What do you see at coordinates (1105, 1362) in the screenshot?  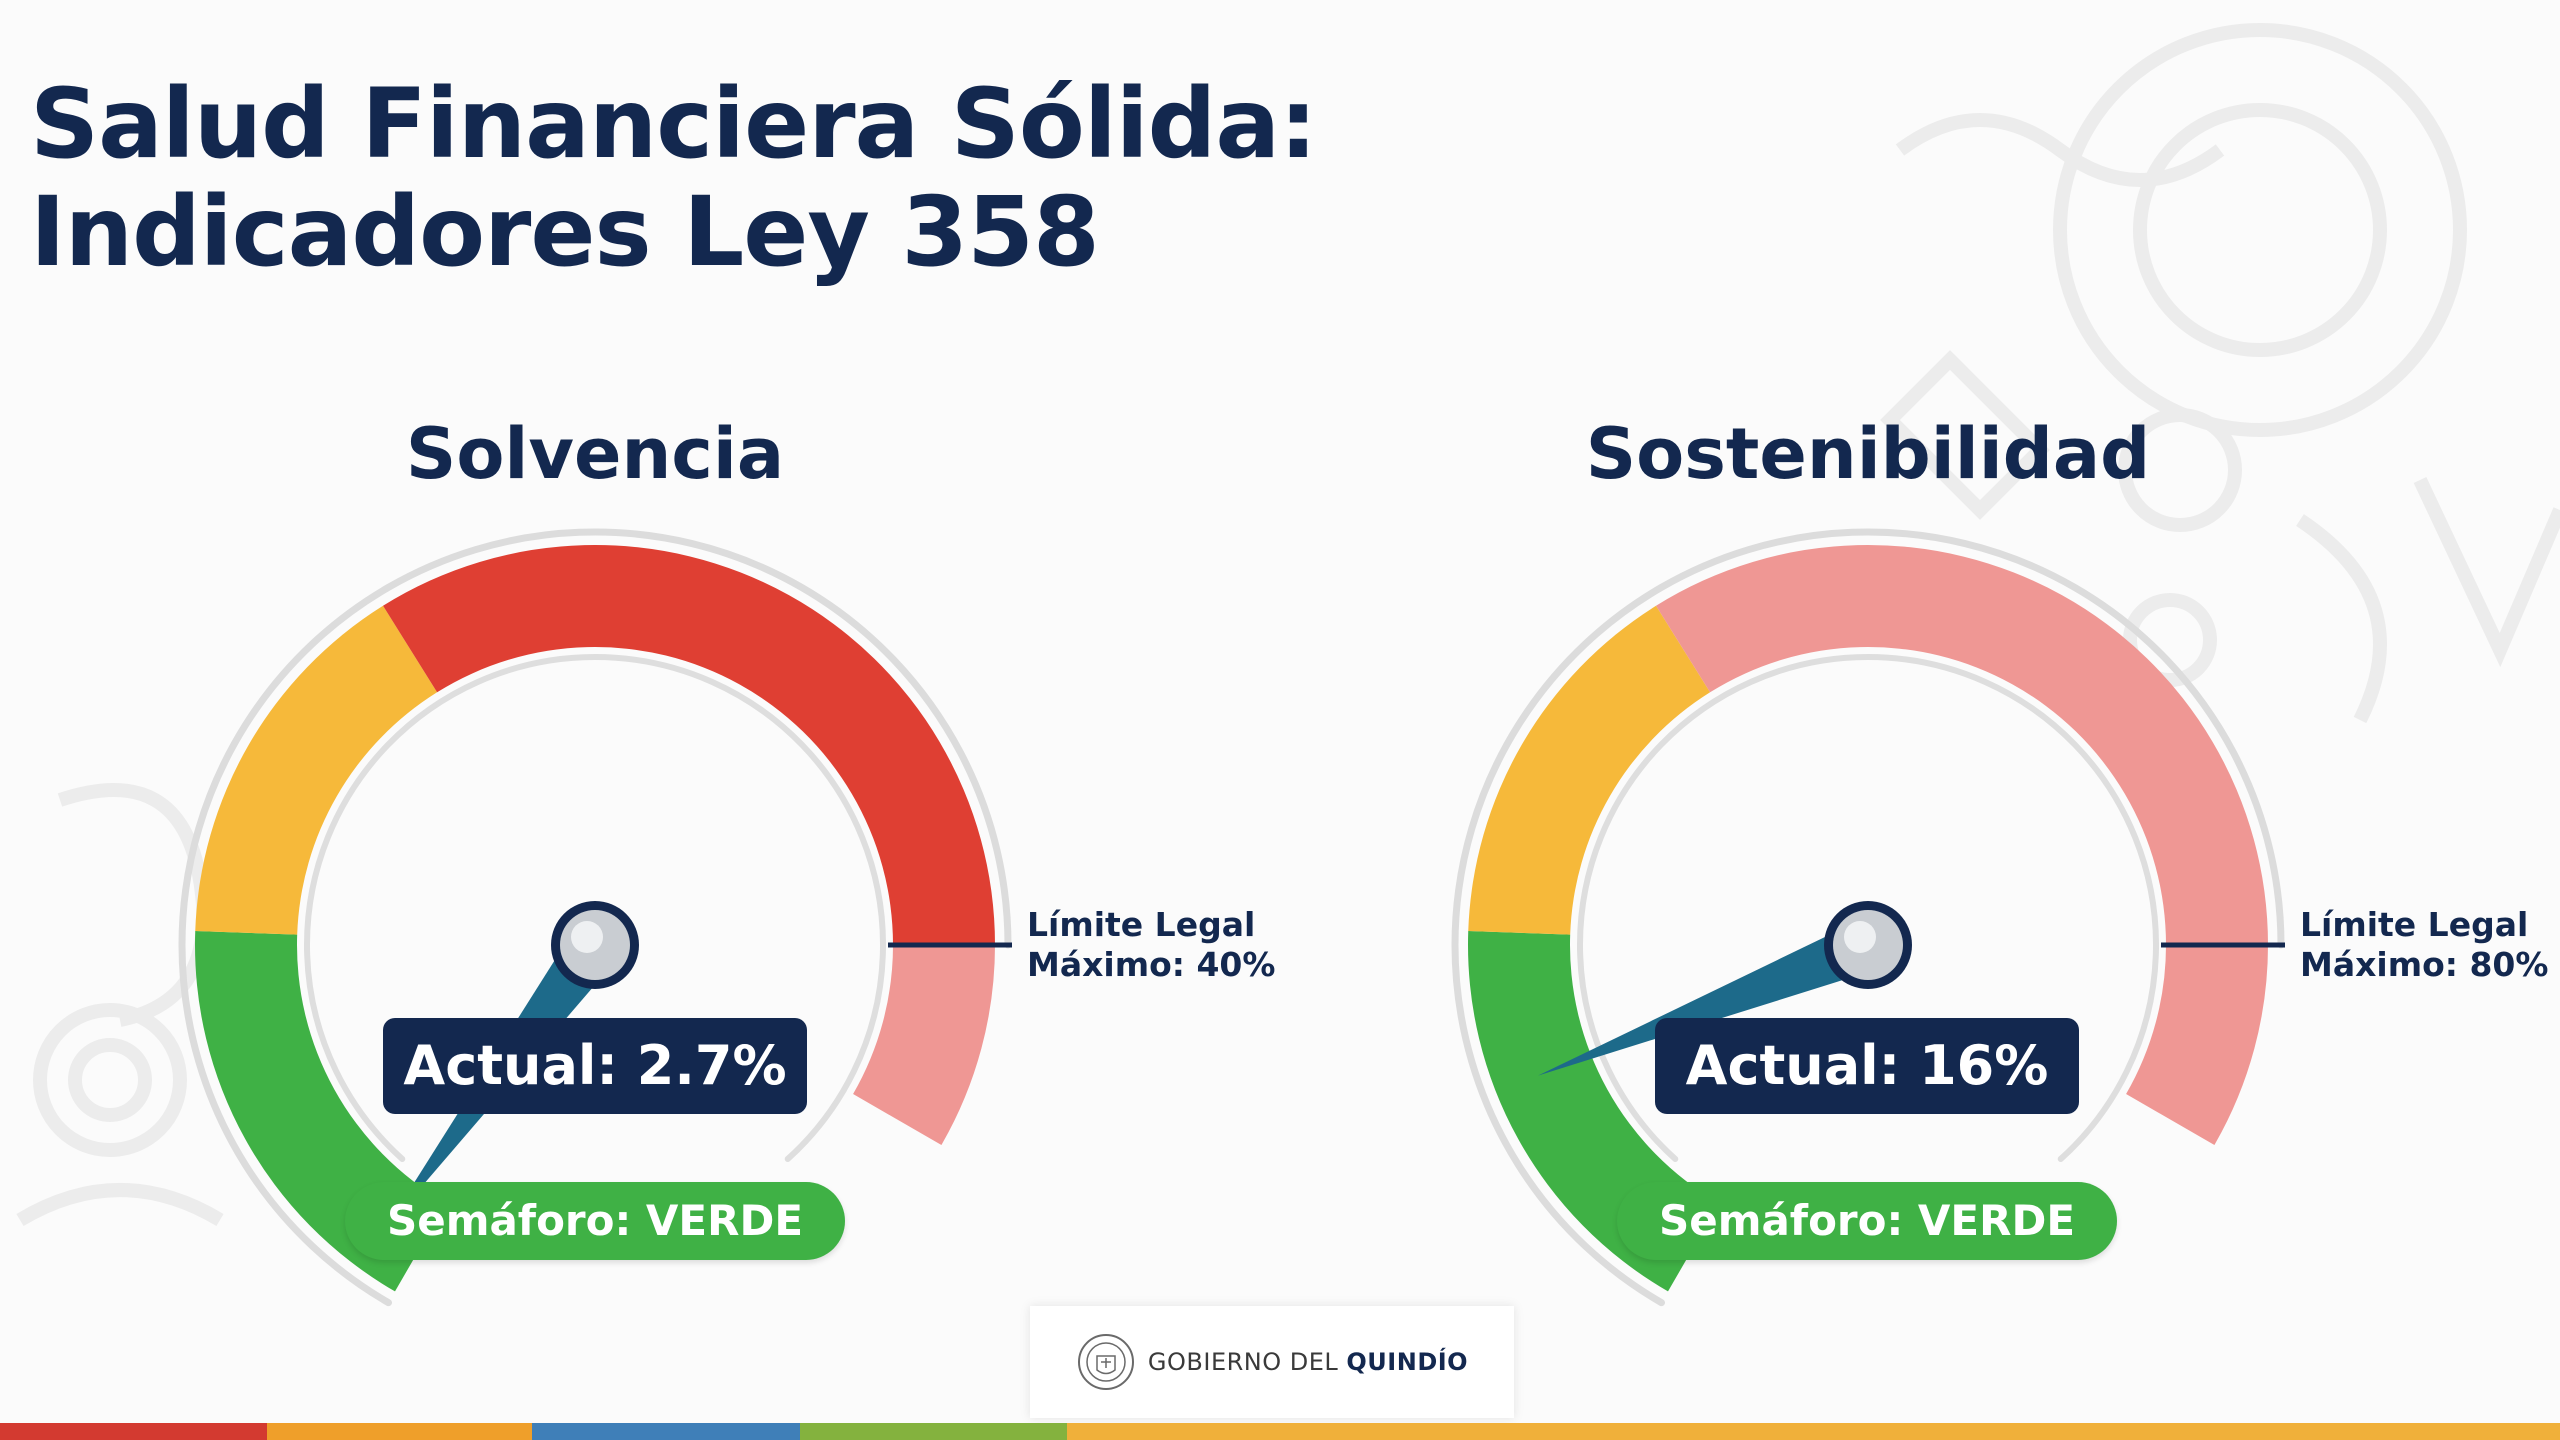 I see `gobierno-seal-icon` at bounding box center [1105, 1362].